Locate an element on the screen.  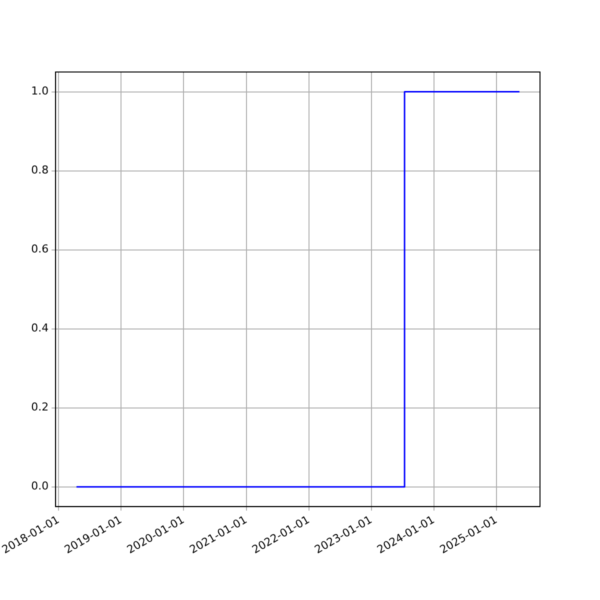
y-tick-label: 0.2 is located at coordinates (40, 407).